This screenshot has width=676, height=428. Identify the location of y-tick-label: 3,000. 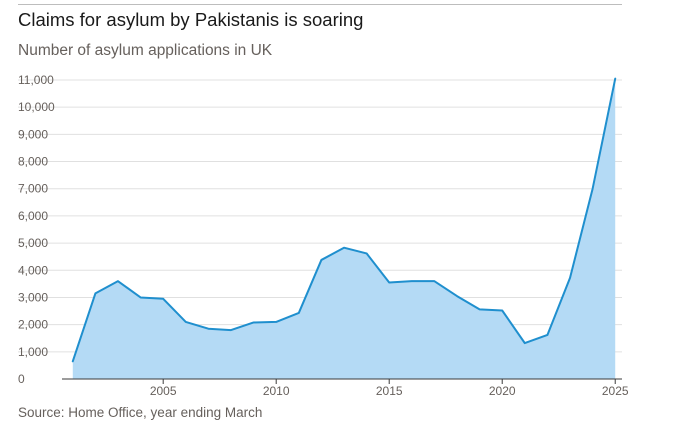
(33, 297).